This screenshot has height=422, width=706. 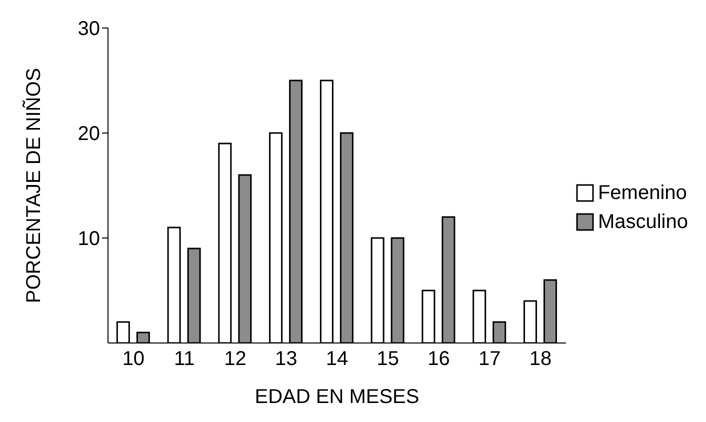 What do you see at coordinates (34, 186) in the screenshot?
I see `y-axis-title: PORCENTAJE DE NIÑOS` at bounding box center [34, 186].